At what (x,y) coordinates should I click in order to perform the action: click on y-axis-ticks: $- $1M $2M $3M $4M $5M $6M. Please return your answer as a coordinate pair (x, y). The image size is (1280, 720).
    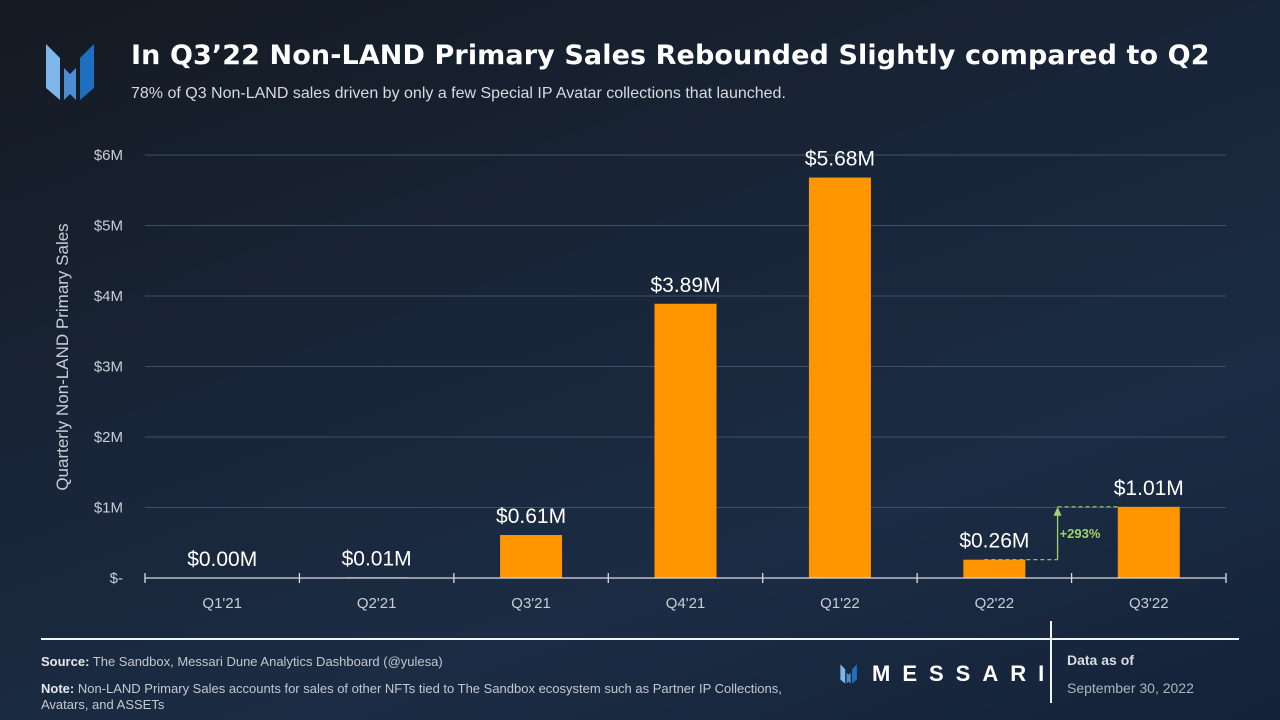
    Looking at the image, I should click on (108, 367).